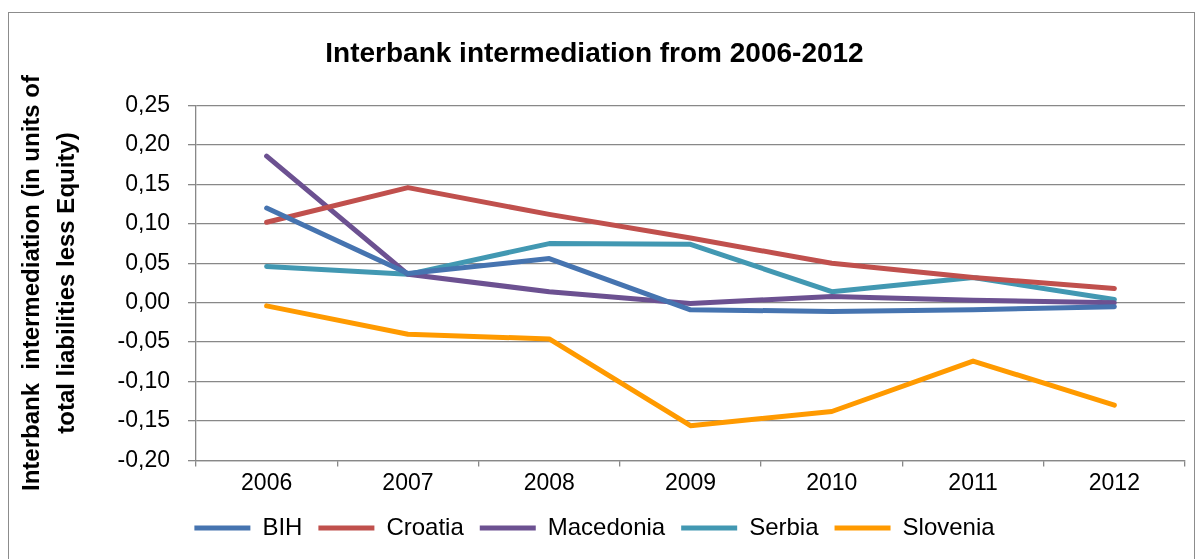  Describe the element at coordinates (606, 526) in the screenshot. I see `legend-label: Macedonia` at that location.